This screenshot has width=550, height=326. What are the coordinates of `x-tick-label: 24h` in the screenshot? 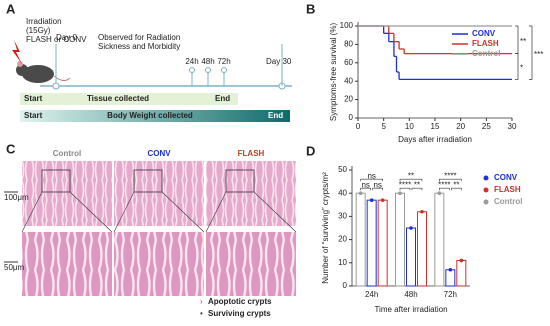 It's located at (371, 294).